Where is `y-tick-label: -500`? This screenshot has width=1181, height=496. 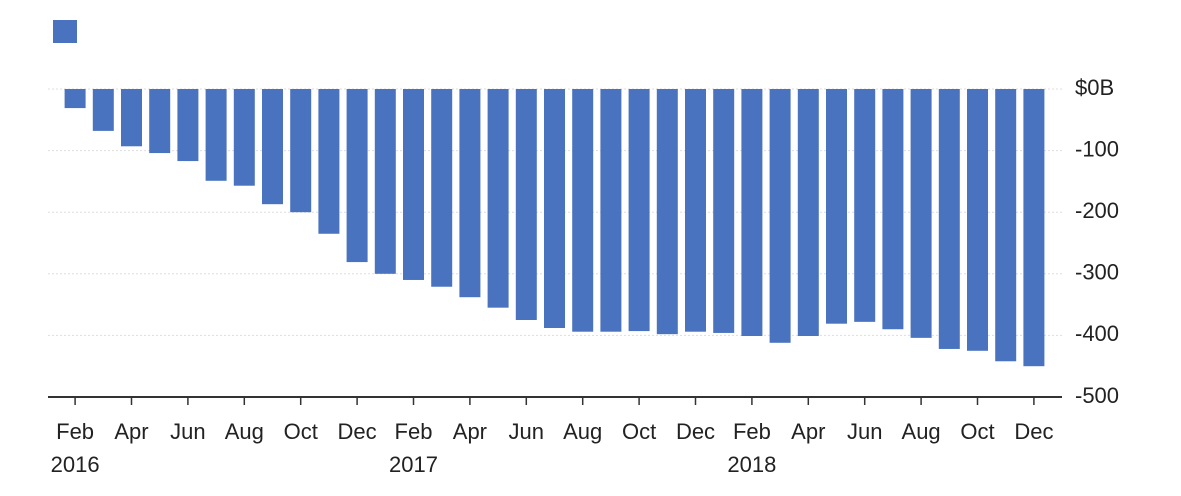 y-tick-label: -500 is located at coordinates (1097, 395).